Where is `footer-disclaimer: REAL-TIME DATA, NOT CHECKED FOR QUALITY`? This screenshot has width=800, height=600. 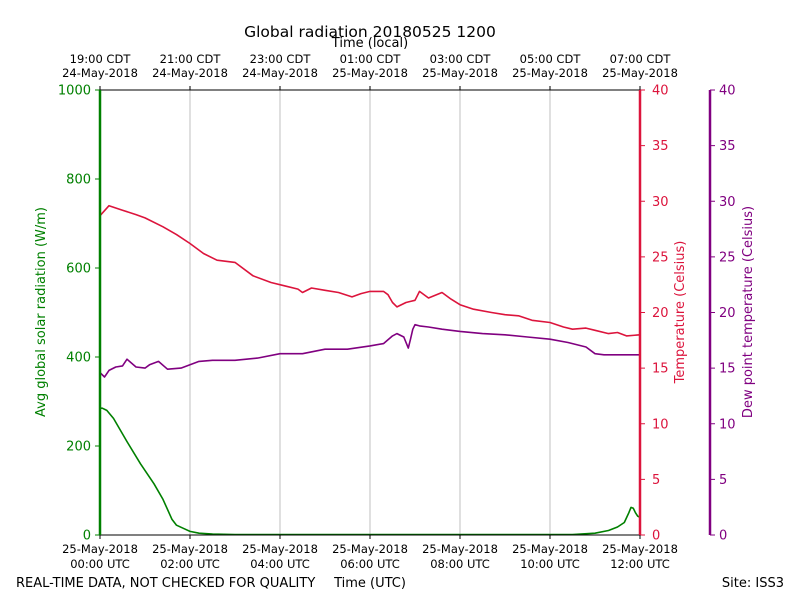 footer-disclaimer: REAL-TIME DATA, NOT CHECKED FOR QUALITY is located at coordinates (165, 583).